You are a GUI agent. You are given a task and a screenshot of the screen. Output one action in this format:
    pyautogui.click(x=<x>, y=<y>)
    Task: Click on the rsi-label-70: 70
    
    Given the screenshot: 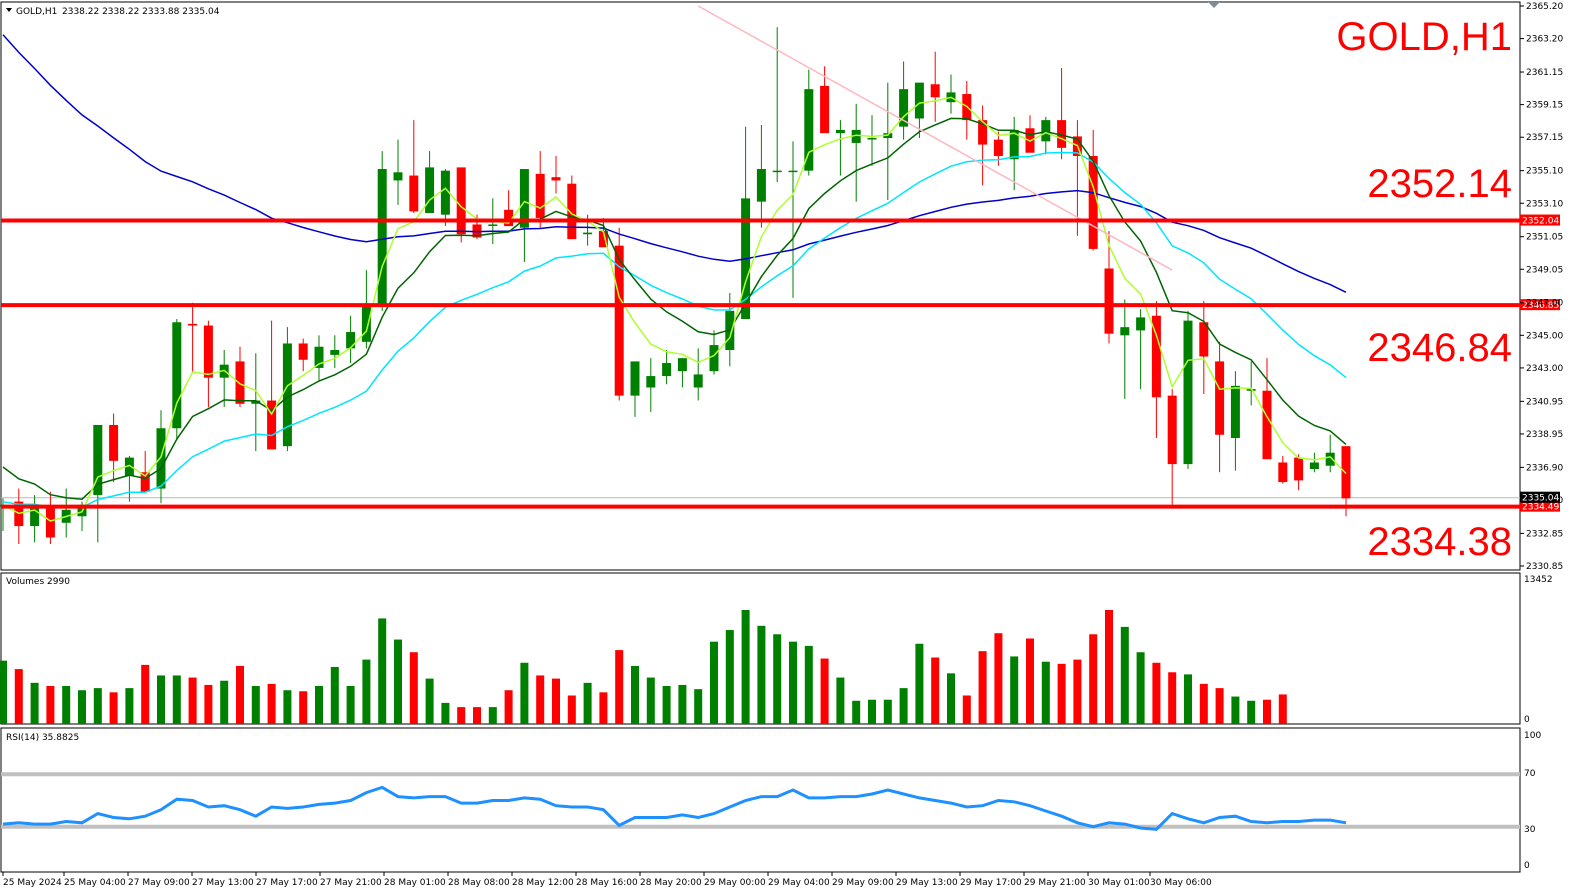 What is the action you would take?
    pyautogui.click(x=1530, y=774)
    